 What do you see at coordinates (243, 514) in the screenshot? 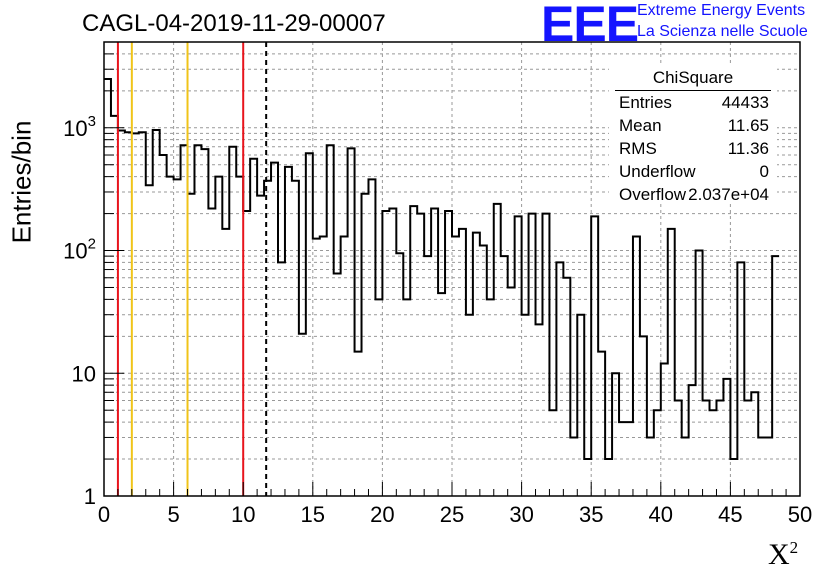
I see `x-tick-label: 10` at bounding box center [243, 514].